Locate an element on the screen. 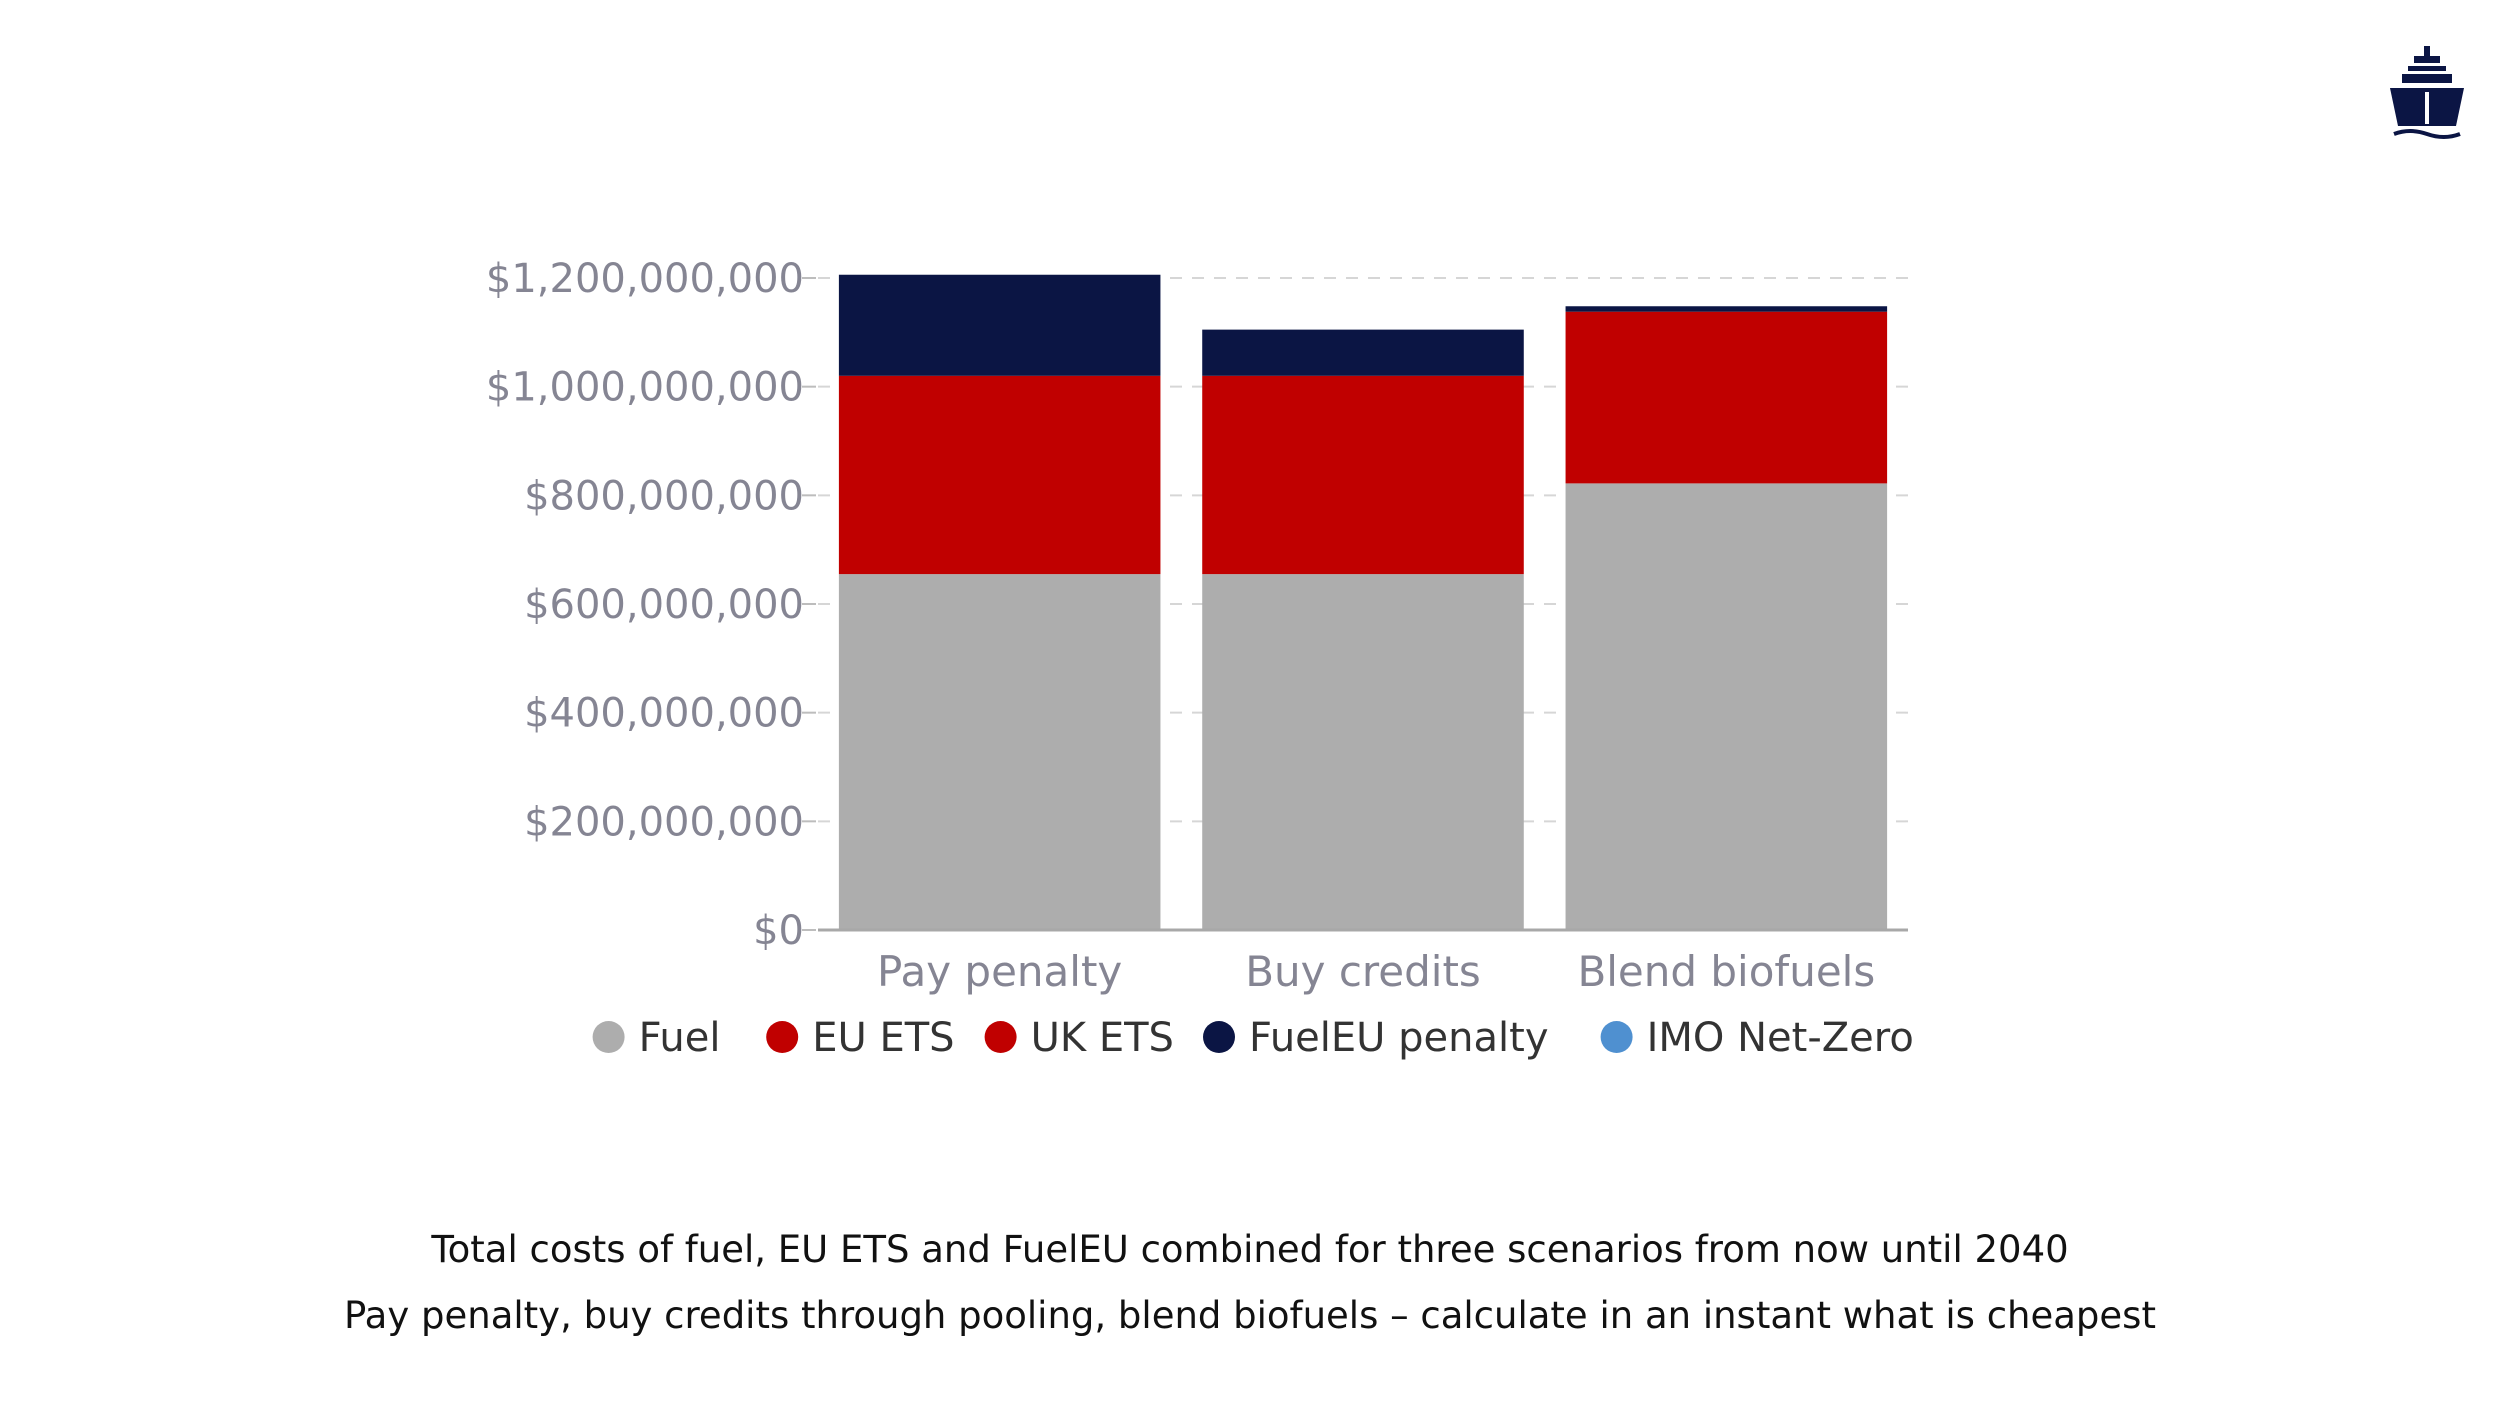 This screenshot has width=2500, height=1406. y-tick-label: $0 is located at coordinates (778, 931).